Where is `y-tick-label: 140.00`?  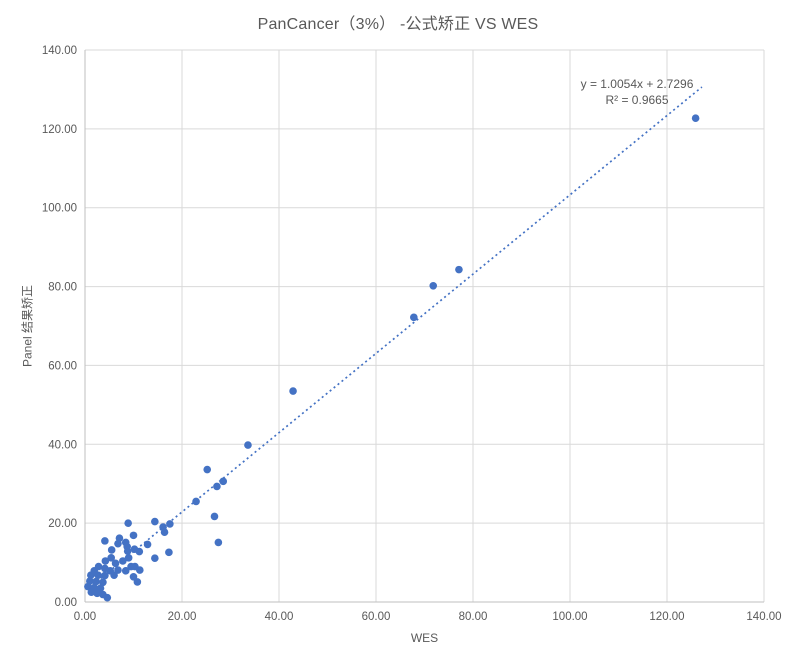
y-tick-label: 140.00 is located at coordinates (59, 51).